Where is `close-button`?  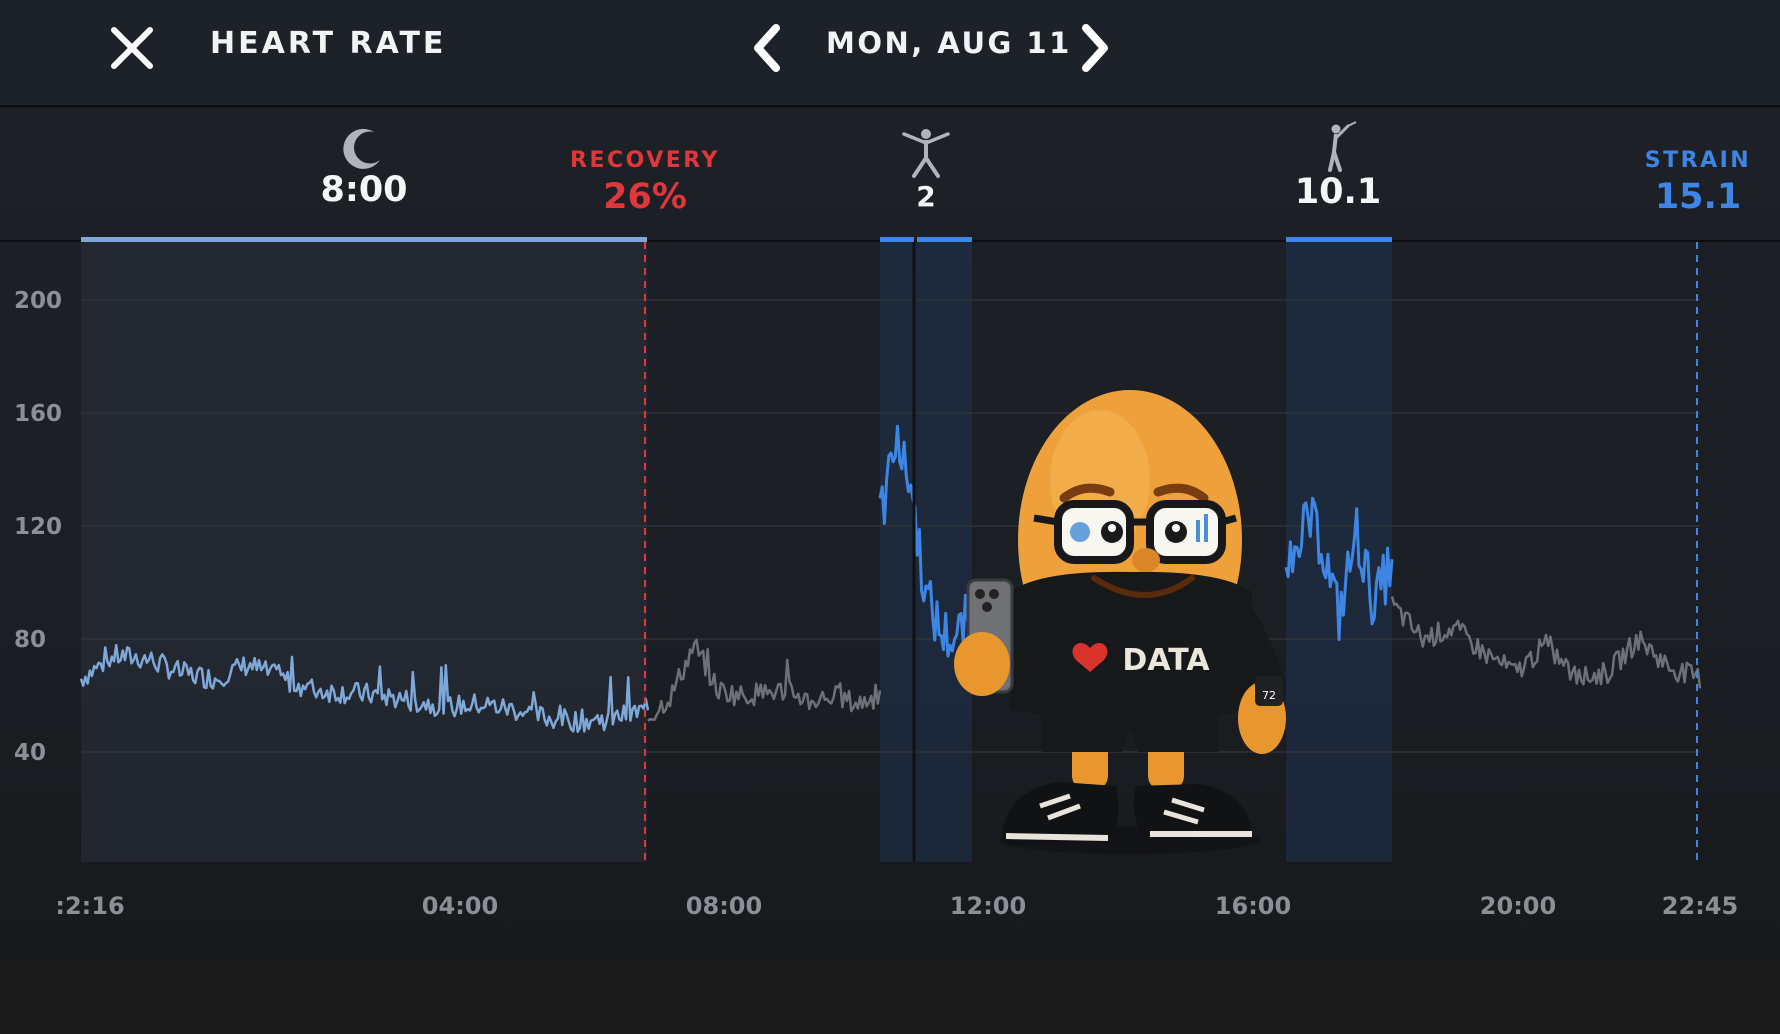 close-button is located at coordinates (132, 48).